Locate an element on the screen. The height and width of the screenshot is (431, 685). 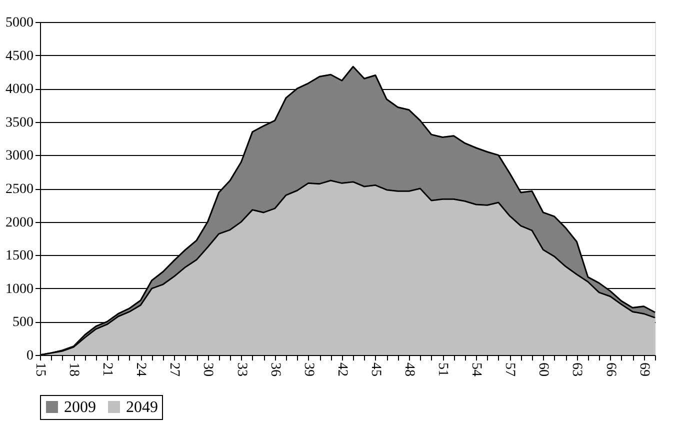
y-tick-label: 4500 is located at coordinates (20, 56).